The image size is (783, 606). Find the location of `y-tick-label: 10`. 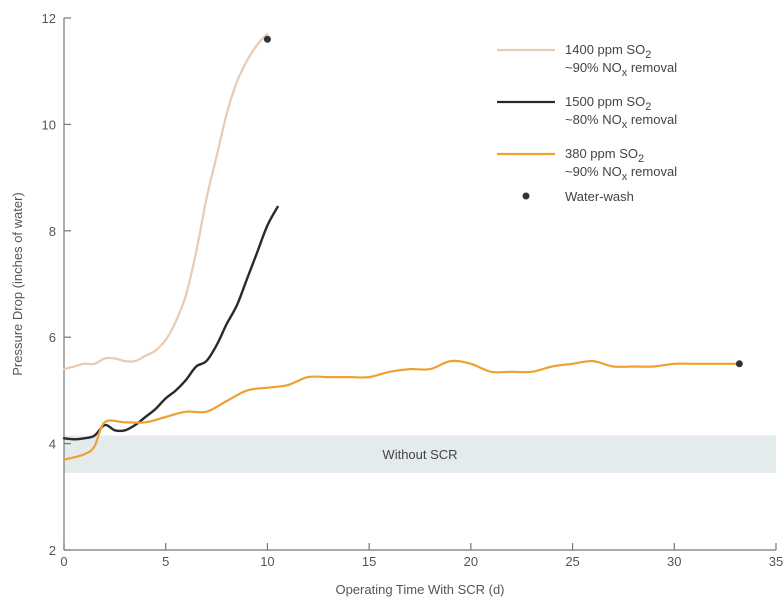

y-tick-label: 10 is located at coordinates (49, 124).